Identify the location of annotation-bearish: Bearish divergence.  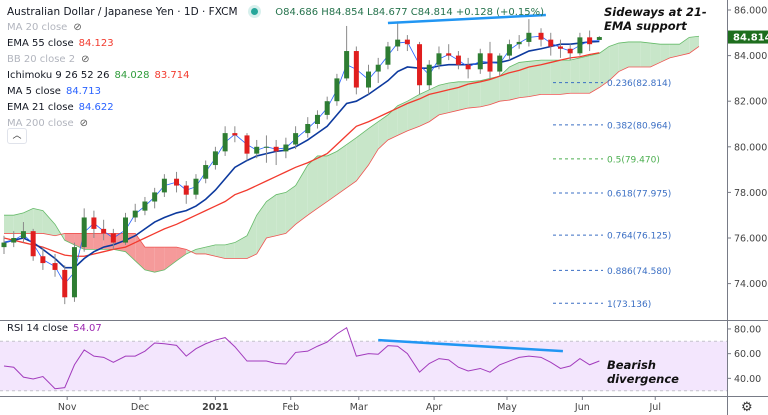
(643, 372).